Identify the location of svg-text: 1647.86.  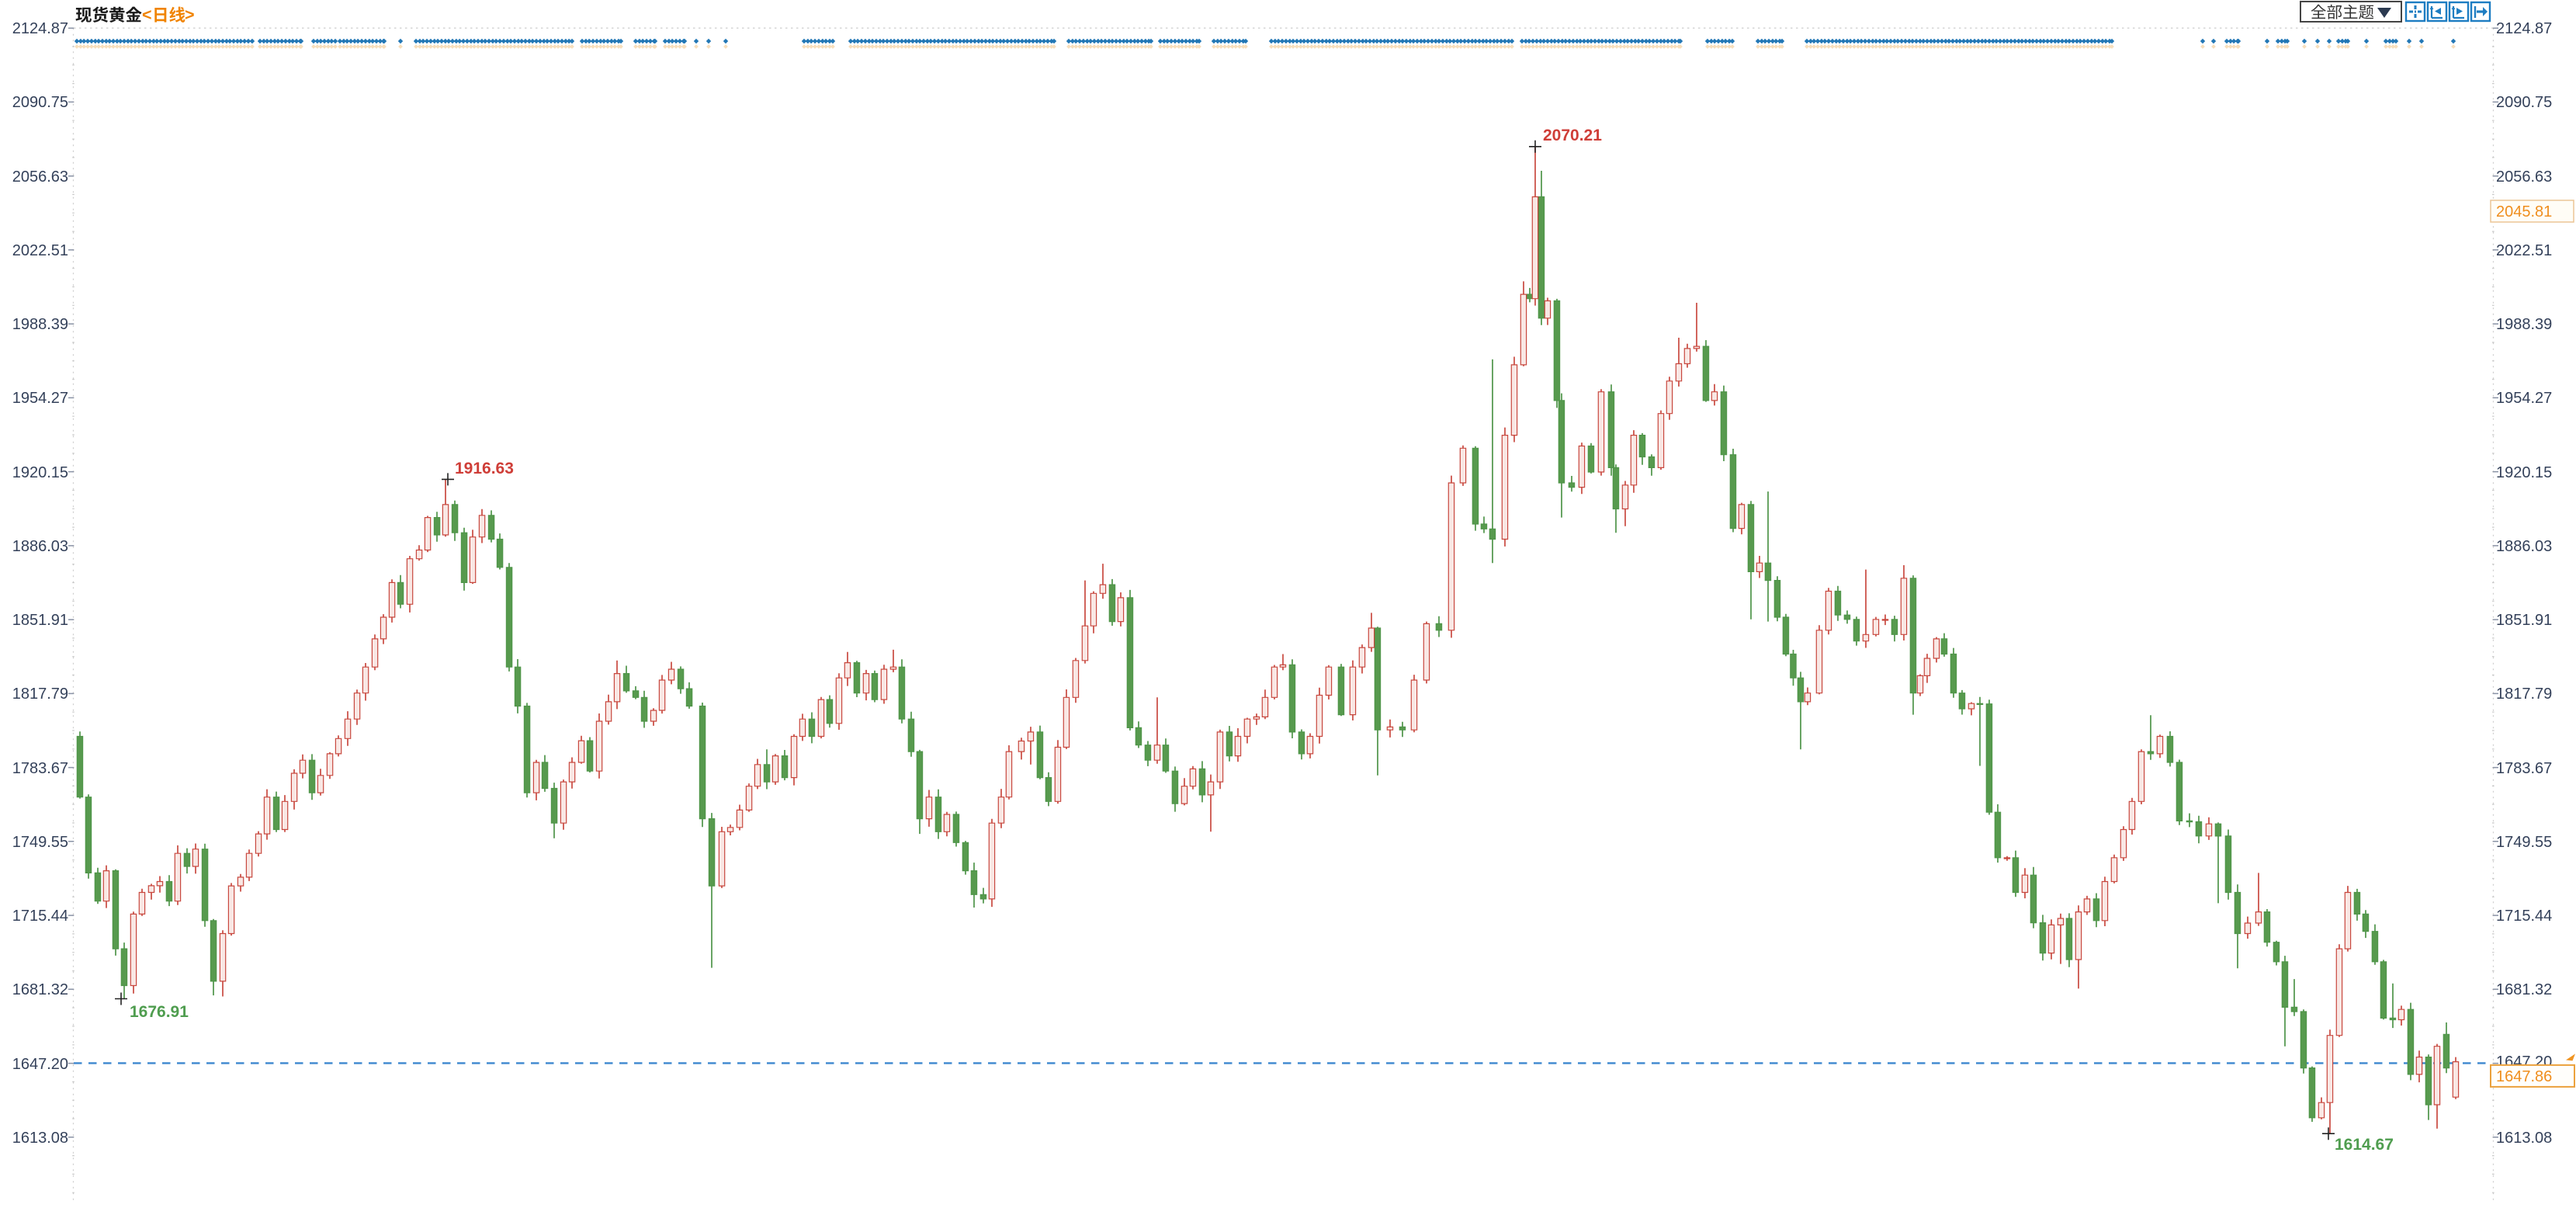
(2524, 1076).